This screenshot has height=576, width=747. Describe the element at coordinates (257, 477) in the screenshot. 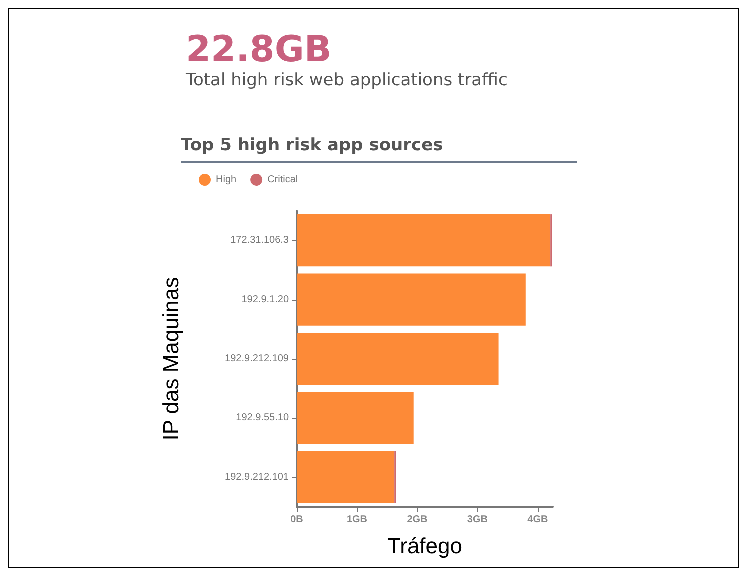

I see `y-tick-label: 192.9.212.101` at that location.